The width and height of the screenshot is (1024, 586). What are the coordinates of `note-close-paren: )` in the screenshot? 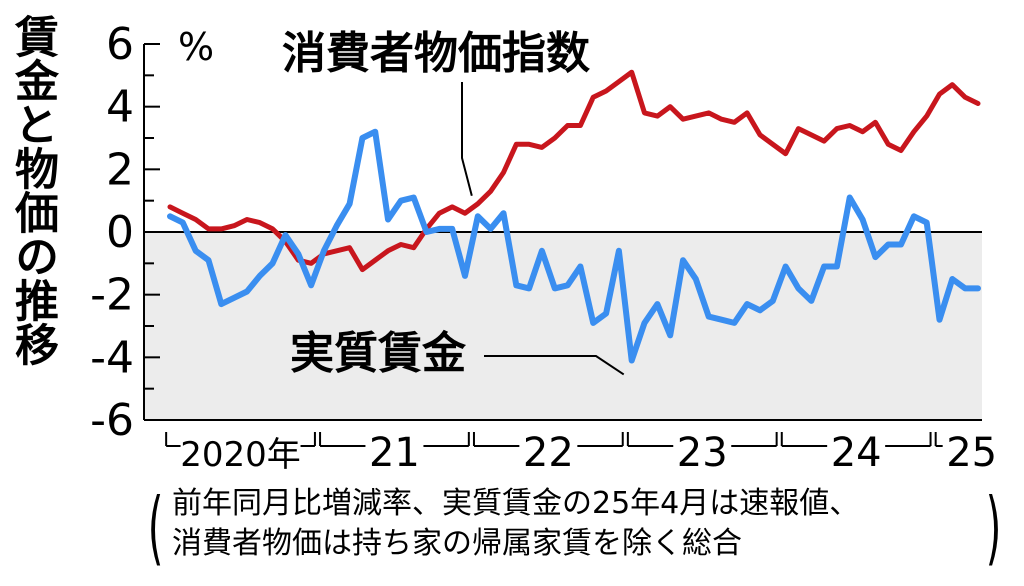 It's located at (993, 527).